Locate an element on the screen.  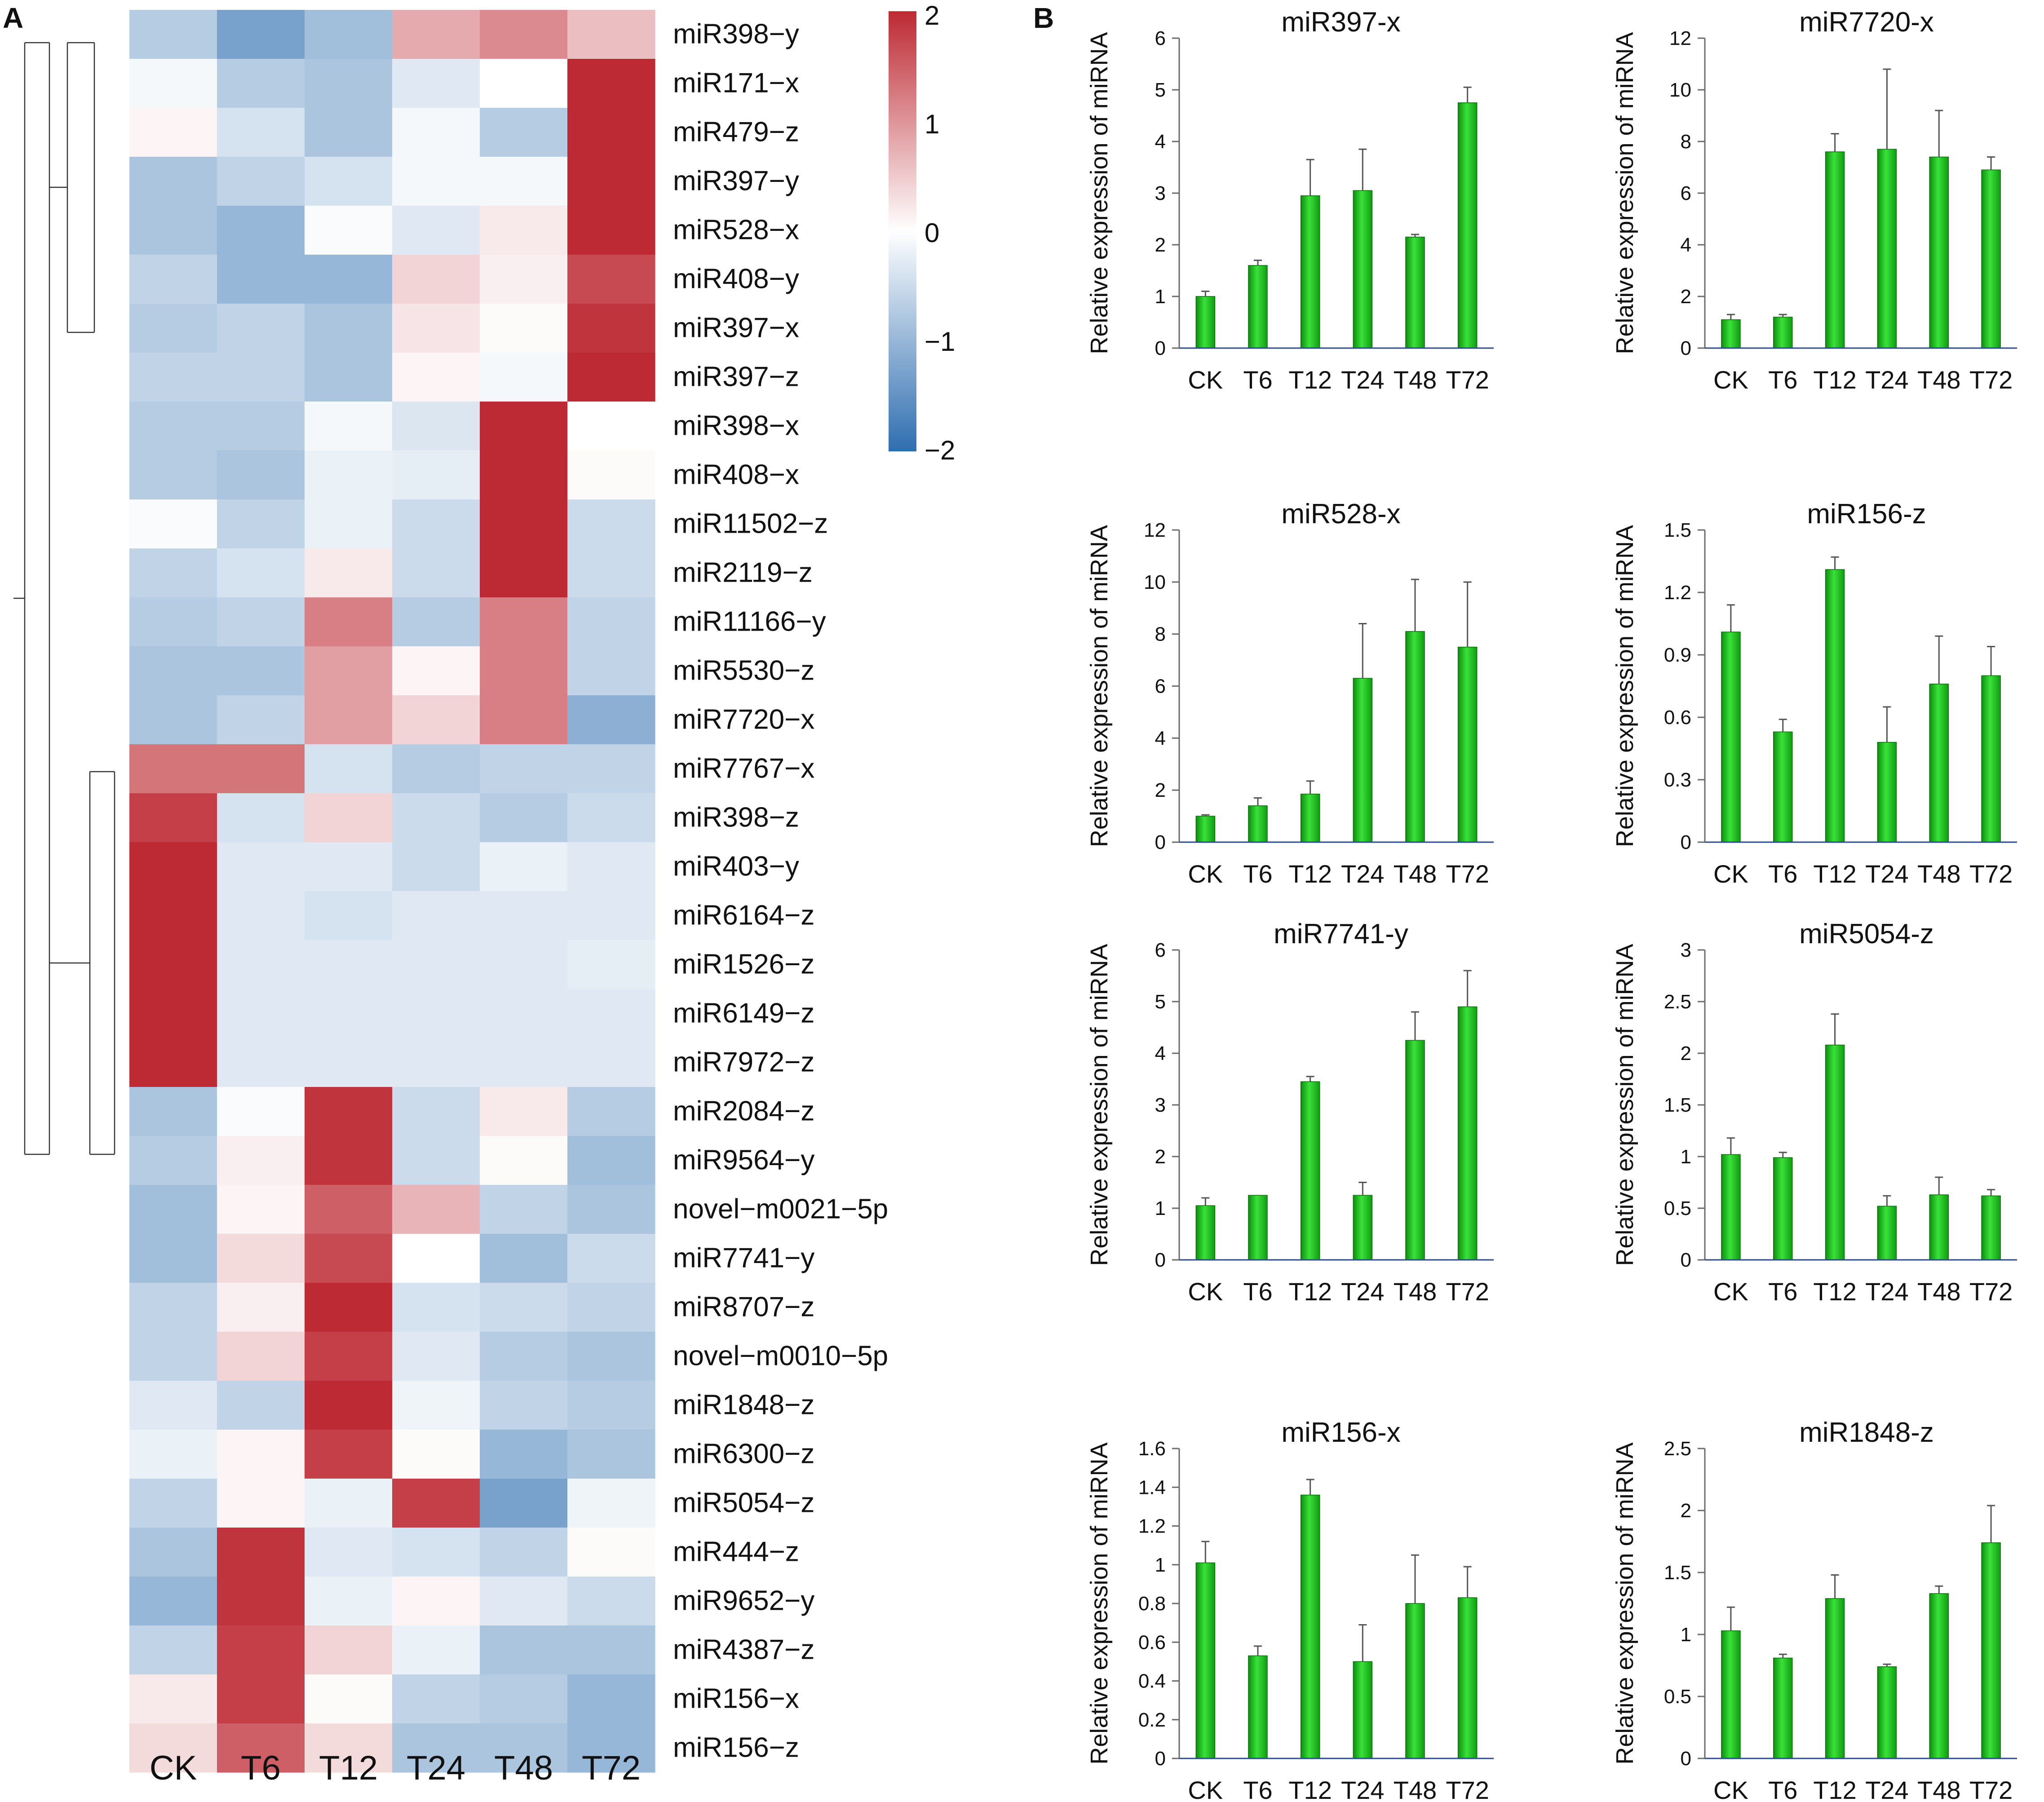
chart-title: miR397-x is located at coordinates (1340, 22).